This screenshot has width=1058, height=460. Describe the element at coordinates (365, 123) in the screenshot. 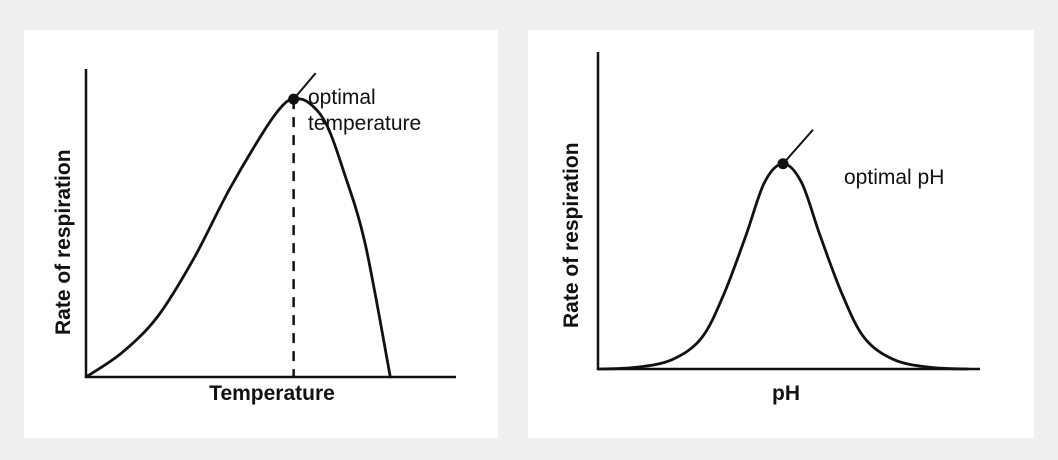

I see `annotation-line-2: temperature` at that location.